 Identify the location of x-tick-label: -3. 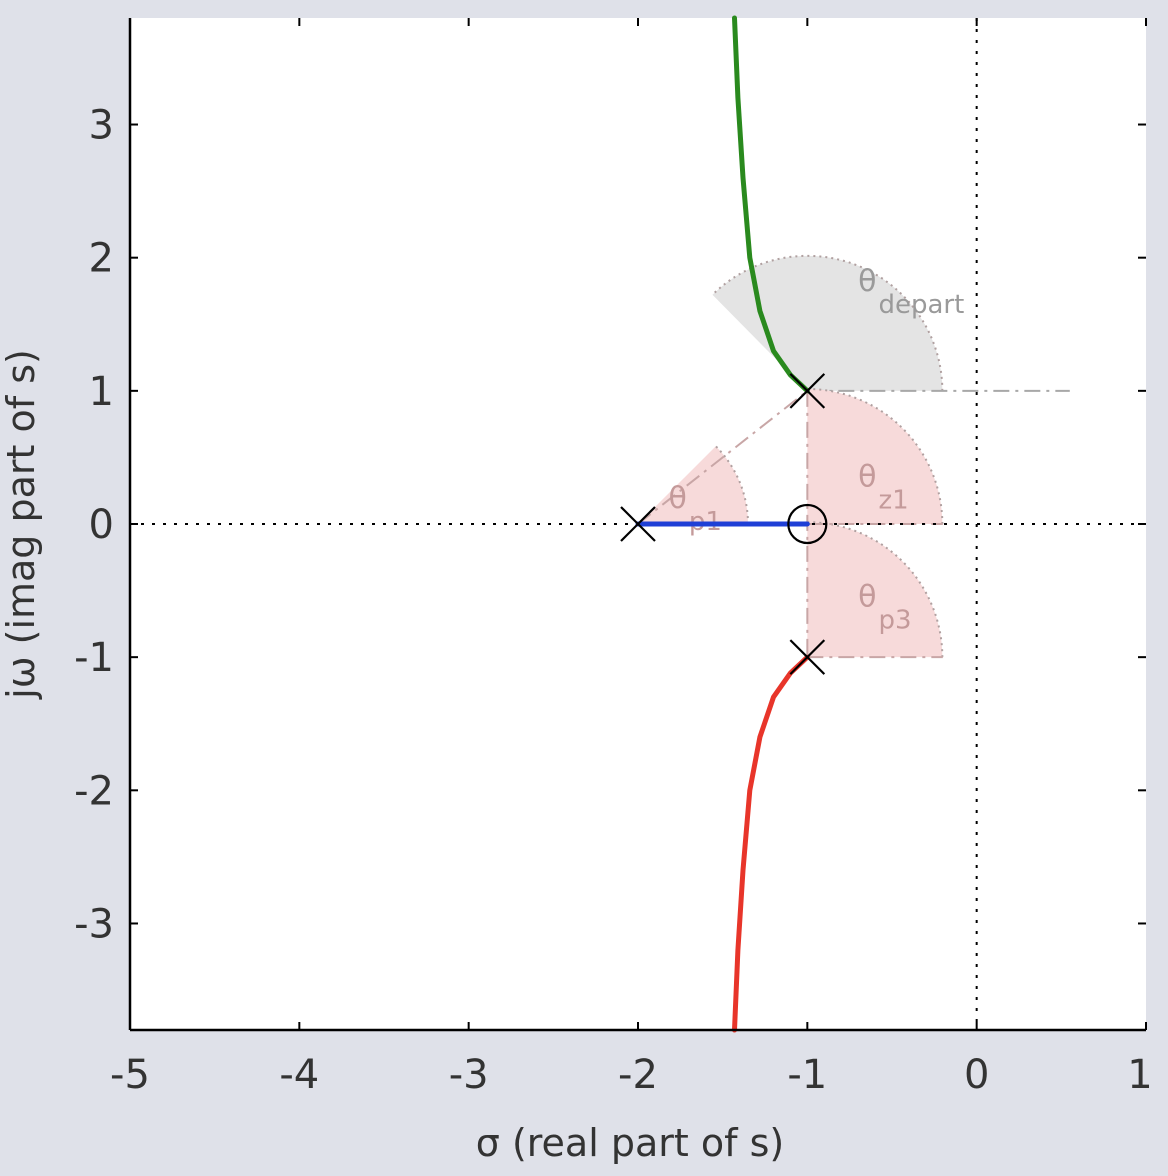
(469, 1075).